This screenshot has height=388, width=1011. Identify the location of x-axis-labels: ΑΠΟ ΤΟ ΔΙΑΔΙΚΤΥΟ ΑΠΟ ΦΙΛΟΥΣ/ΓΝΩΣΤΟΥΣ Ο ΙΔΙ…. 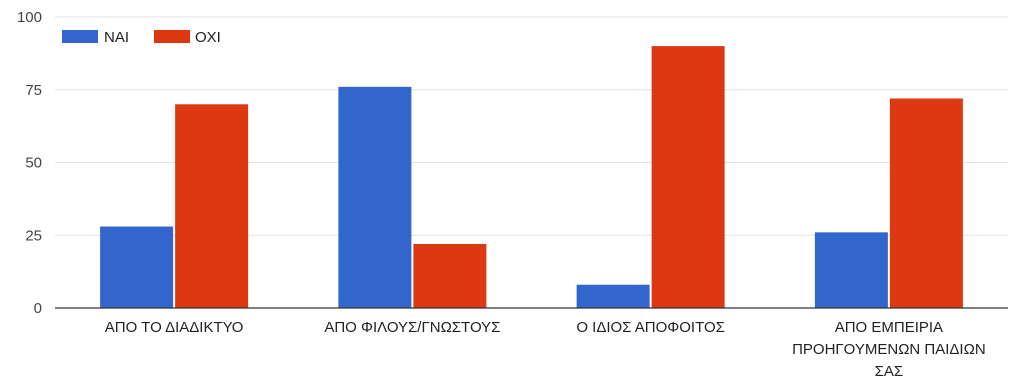
(545, 349).